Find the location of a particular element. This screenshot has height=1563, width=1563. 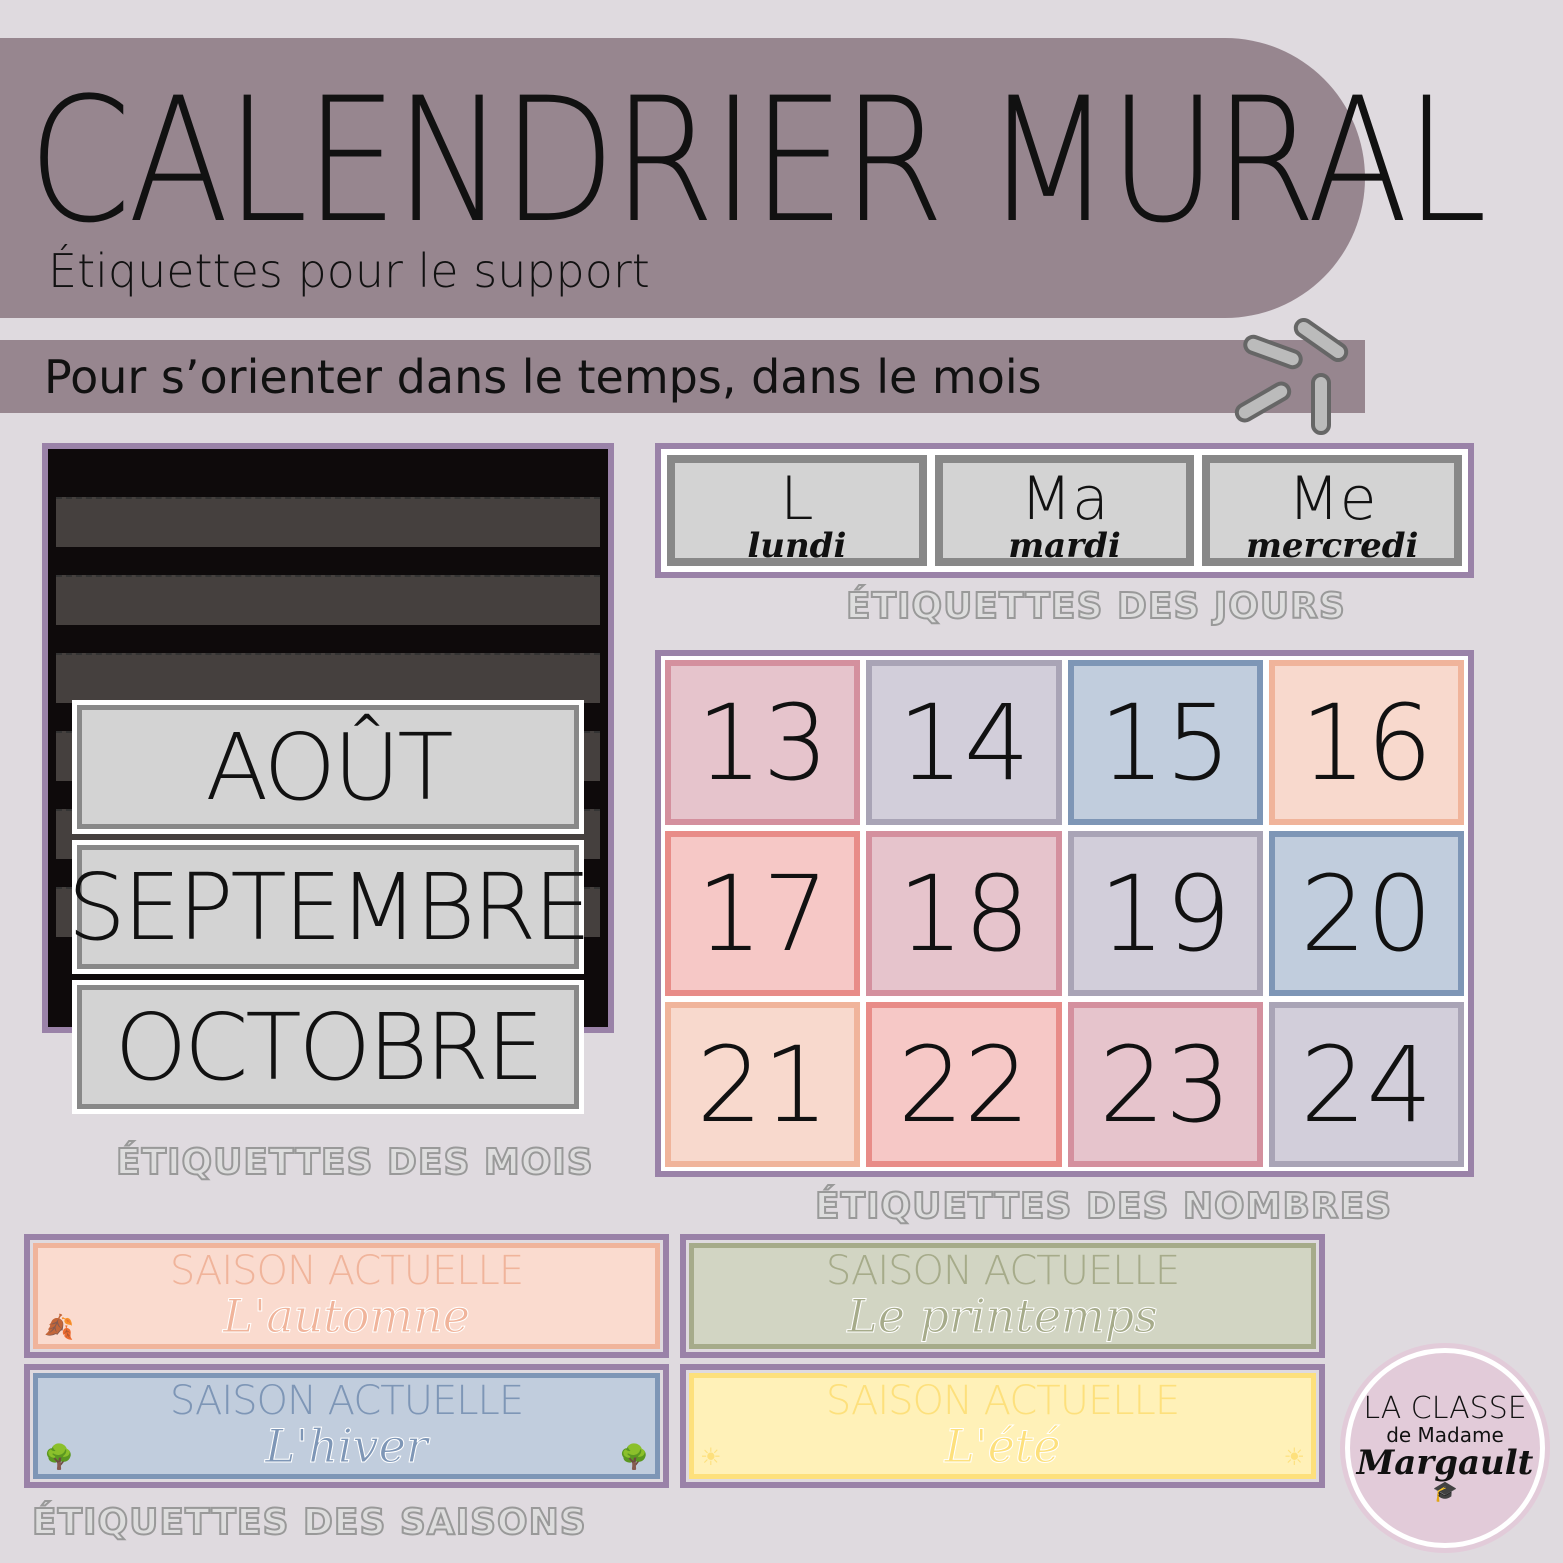

number-card: 18 is located at coordinates (964, 913).